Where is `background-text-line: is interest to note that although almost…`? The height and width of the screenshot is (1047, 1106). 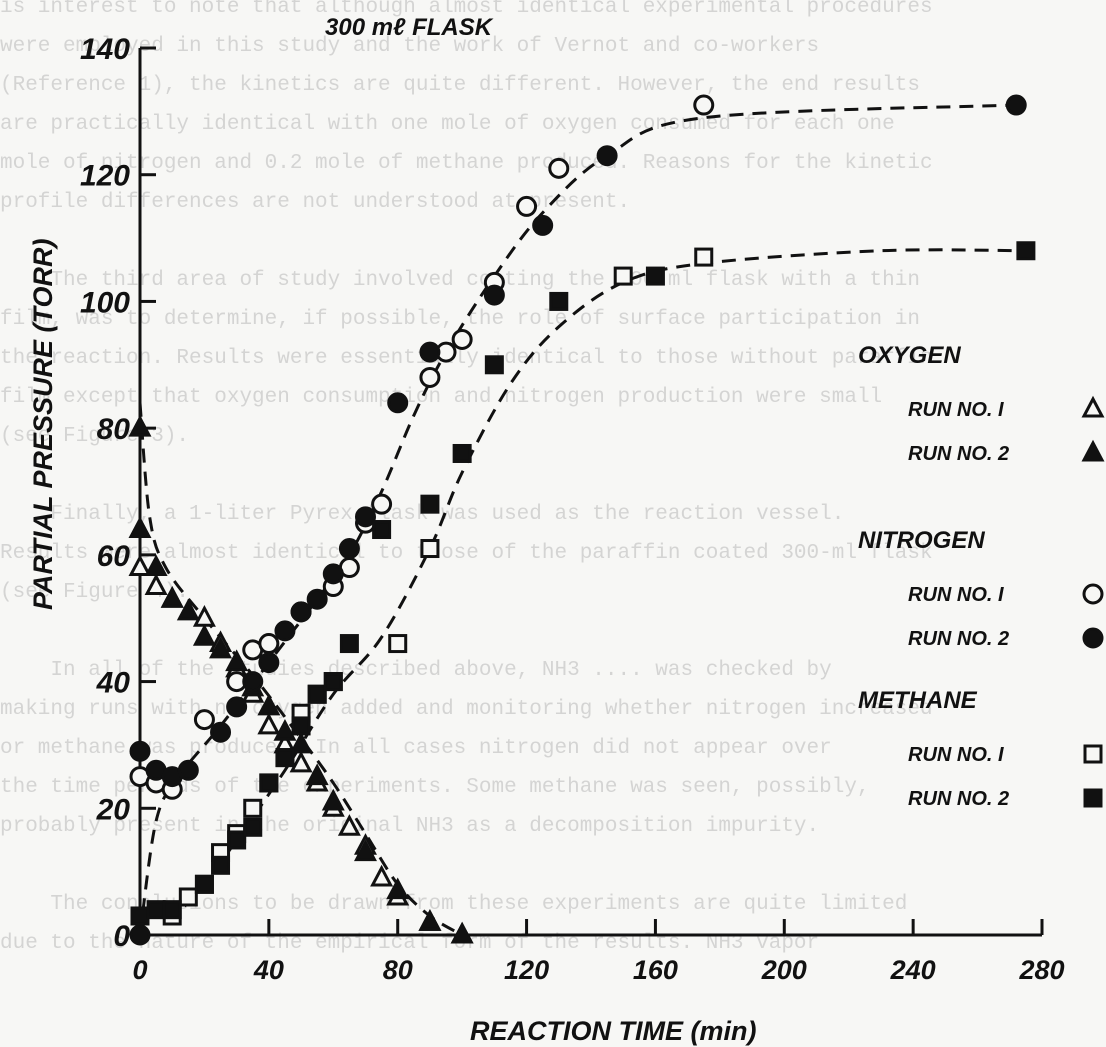 background-text-line: is interest to note that although almost… is located at coordinates (466, 9).